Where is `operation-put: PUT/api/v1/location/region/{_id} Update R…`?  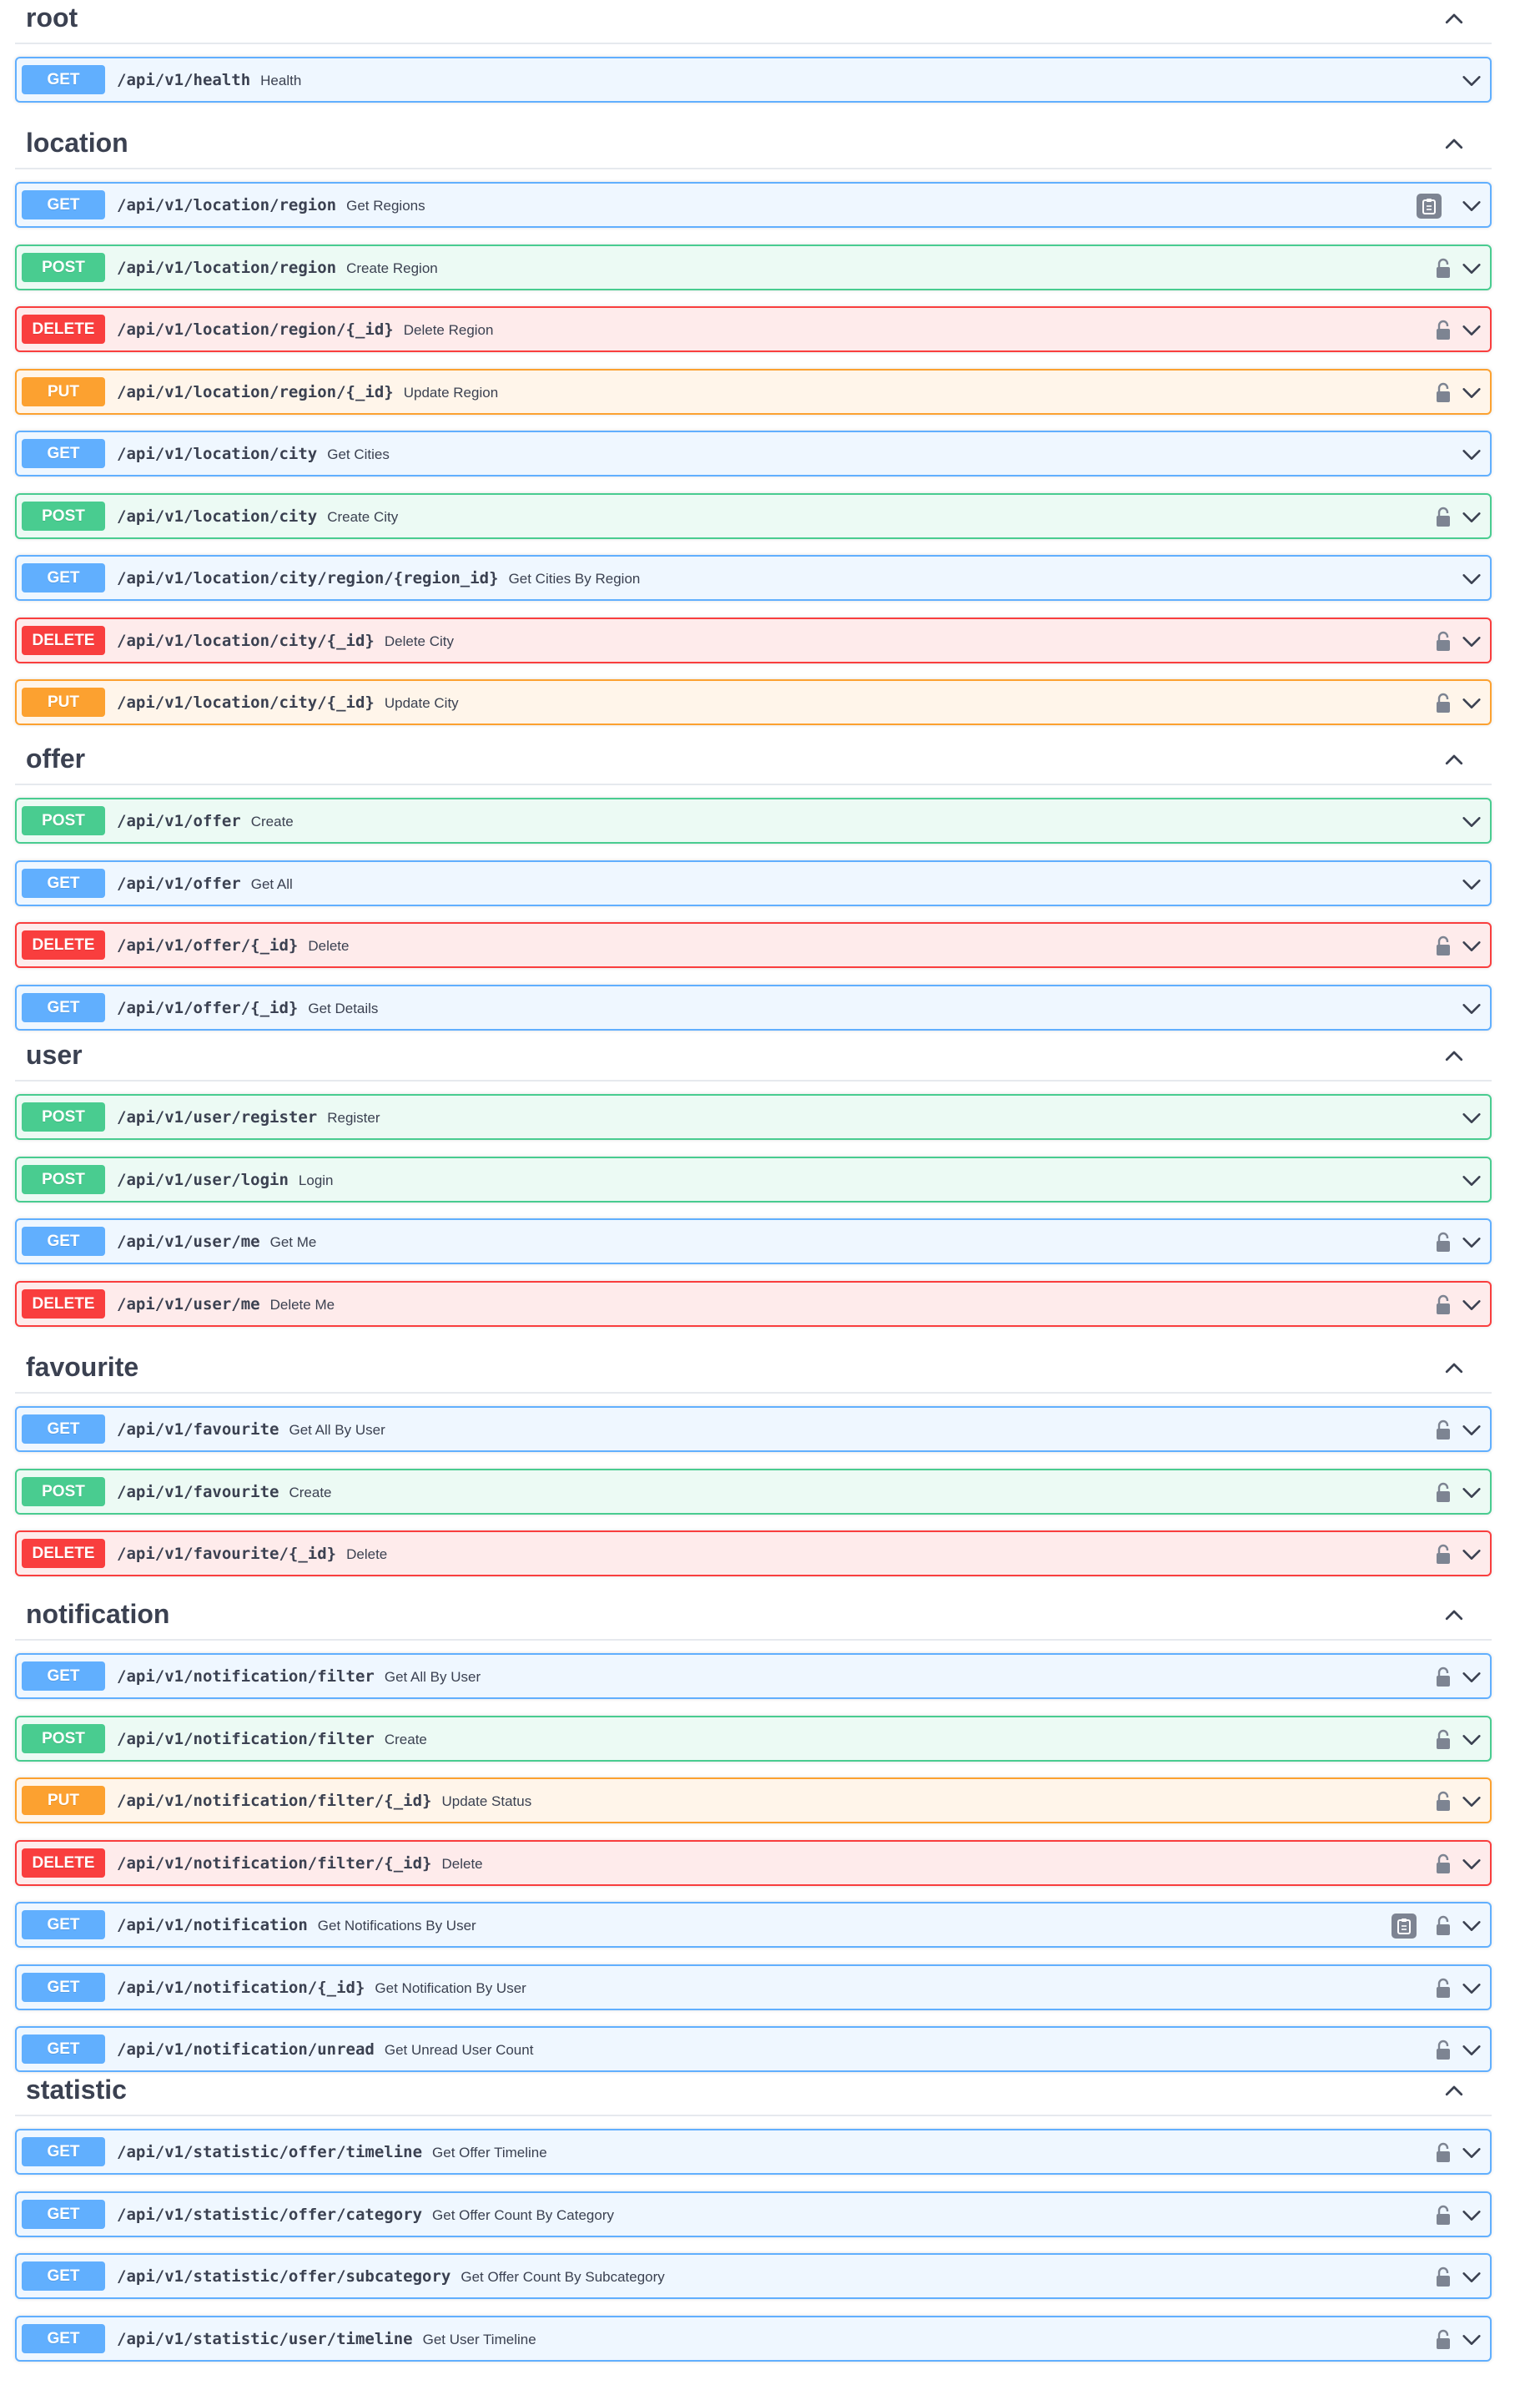 operation-put: PUT/api/v1/location/region/{_id} Update R… is located at coordinates (753, 391).